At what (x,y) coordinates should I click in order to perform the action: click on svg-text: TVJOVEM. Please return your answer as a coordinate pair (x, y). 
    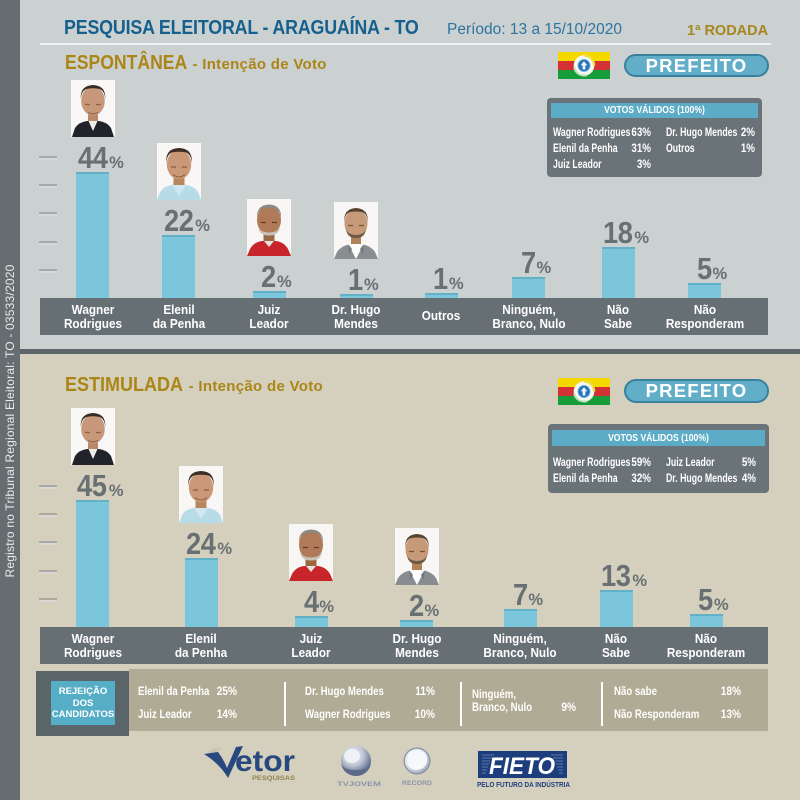
    Looking at the image, I should click on (359, 784).